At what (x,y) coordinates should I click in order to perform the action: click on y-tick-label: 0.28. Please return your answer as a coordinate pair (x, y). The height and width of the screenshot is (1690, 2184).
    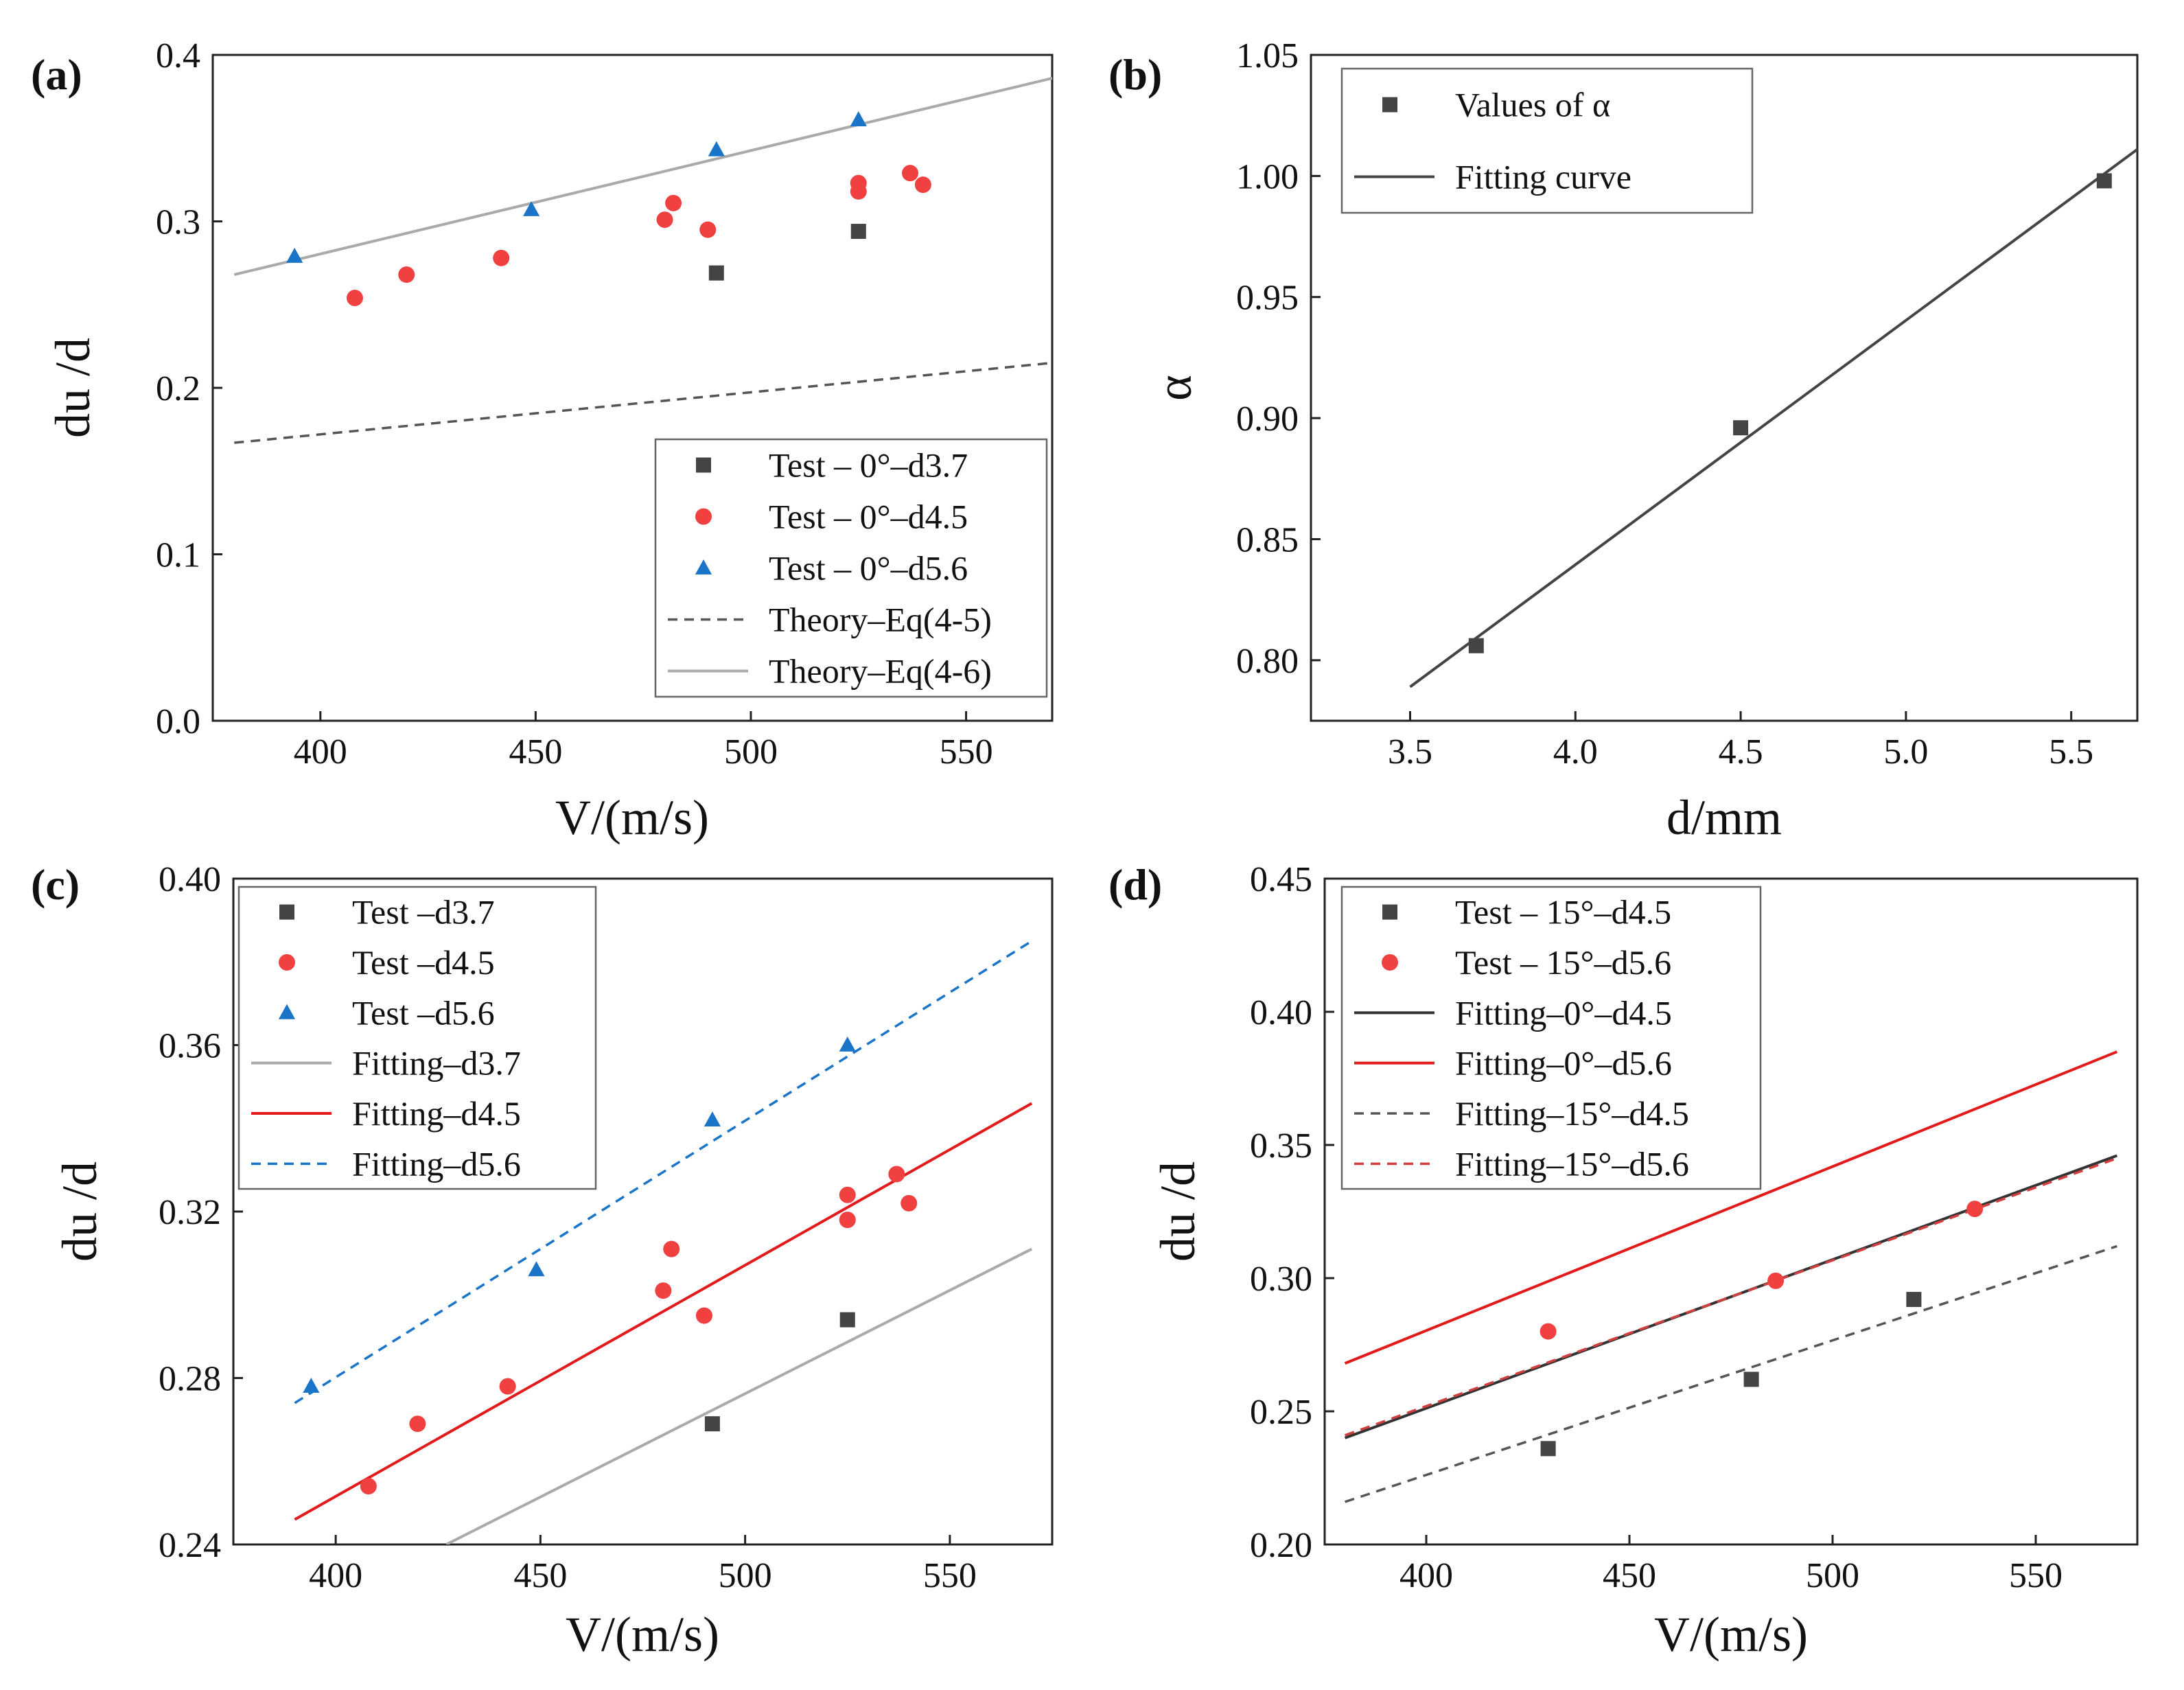
    Looking at the image, I should click on (190, 1379).